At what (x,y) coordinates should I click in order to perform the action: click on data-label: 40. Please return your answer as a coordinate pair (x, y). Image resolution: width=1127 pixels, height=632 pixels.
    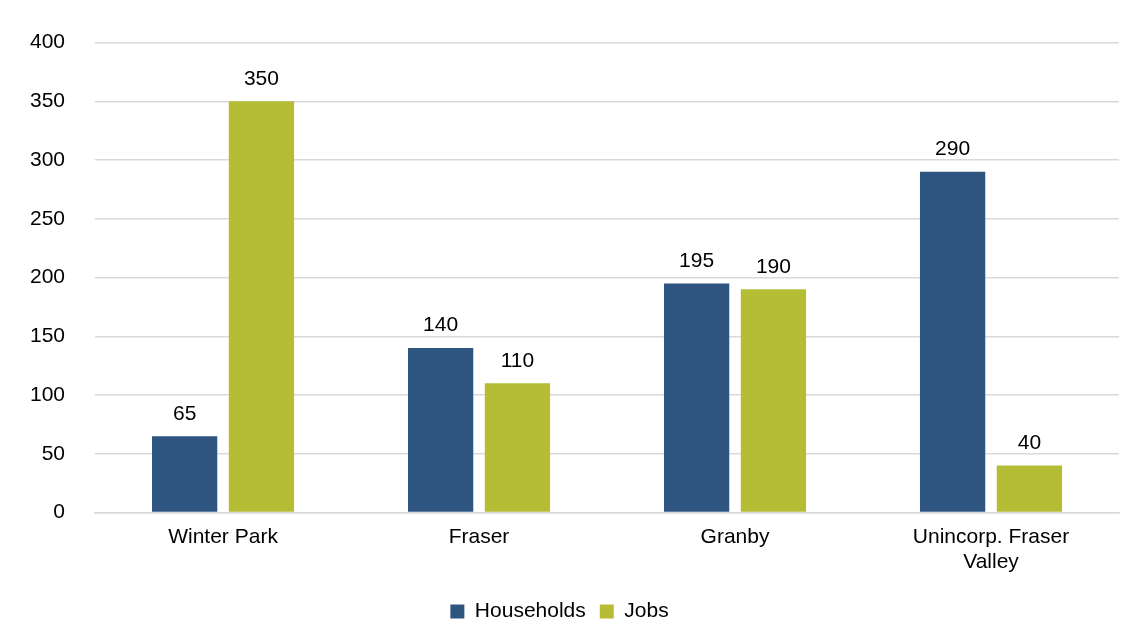
    Looking at the image, I should click on (1029, 441).